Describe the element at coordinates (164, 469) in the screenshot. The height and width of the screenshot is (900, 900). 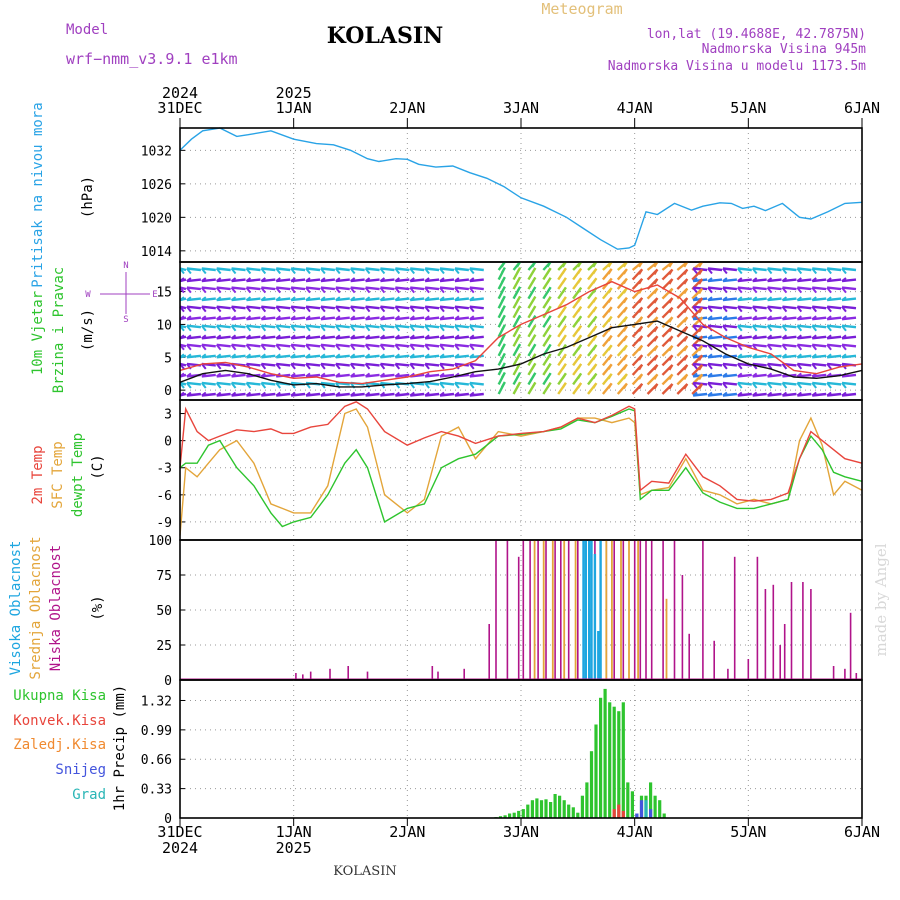
I see `y-tick-label: -3` at that location.